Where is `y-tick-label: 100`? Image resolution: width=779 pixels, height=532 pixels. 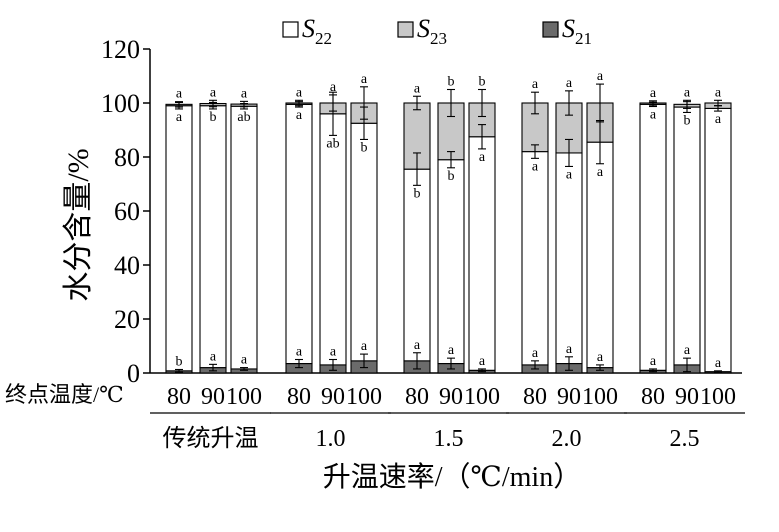 y-tick-label: 100 is located at coordinates (120, 103).